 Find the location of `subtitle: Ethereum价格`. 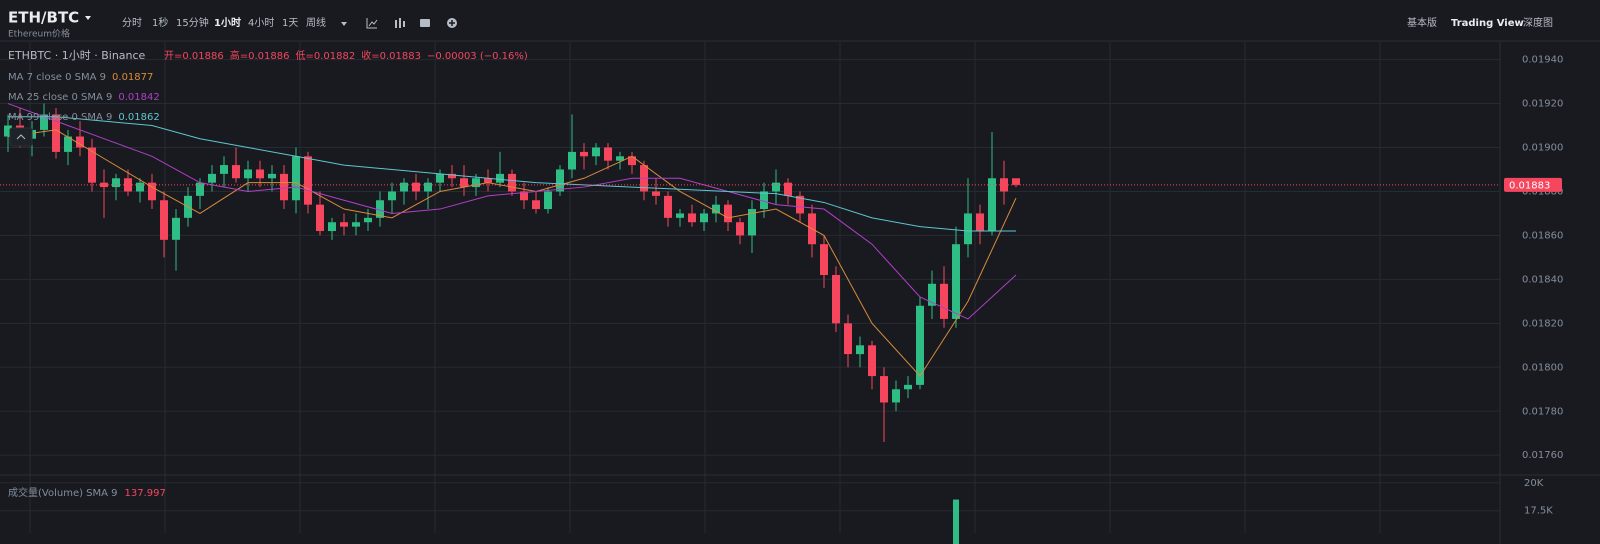

subtitle: Ethereum价格 is located at coordinates (39, 34).